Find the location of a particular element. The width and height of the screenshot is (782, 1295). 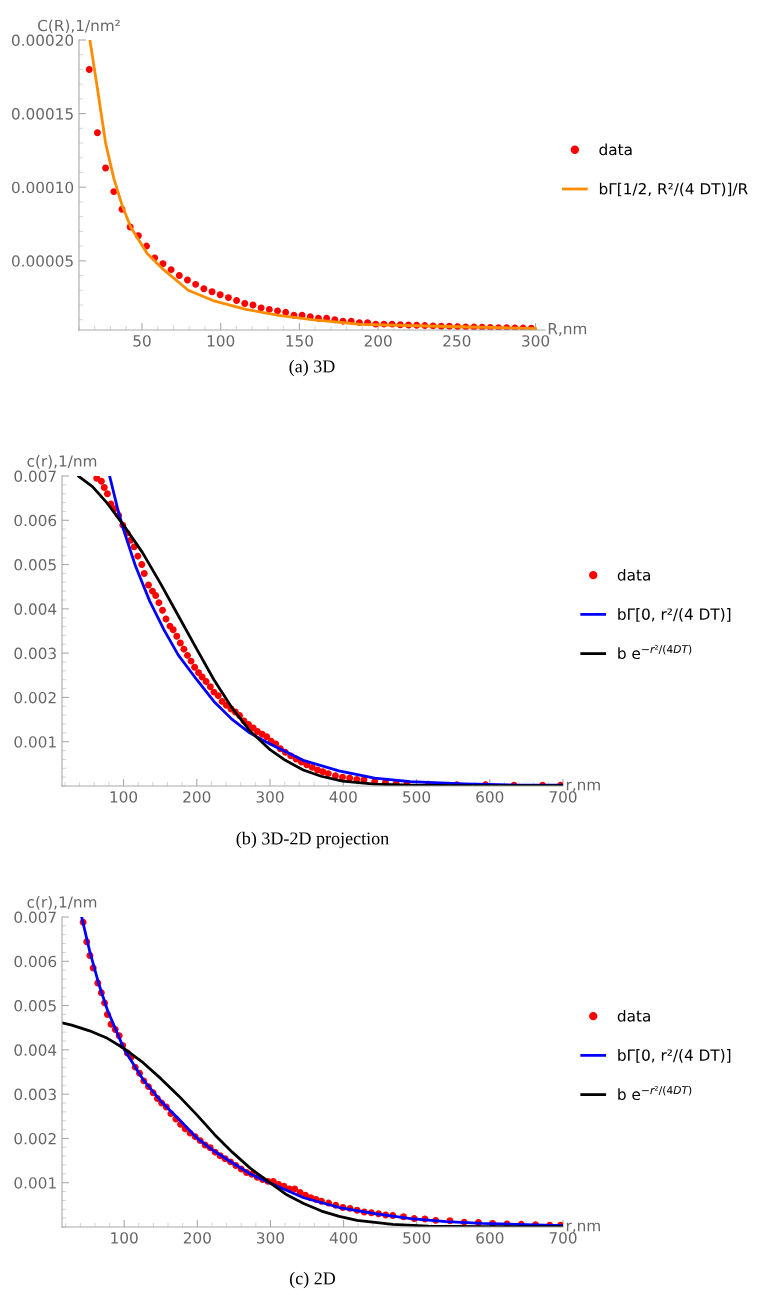

text: (a) 3D is located at coordinates (312, 368).